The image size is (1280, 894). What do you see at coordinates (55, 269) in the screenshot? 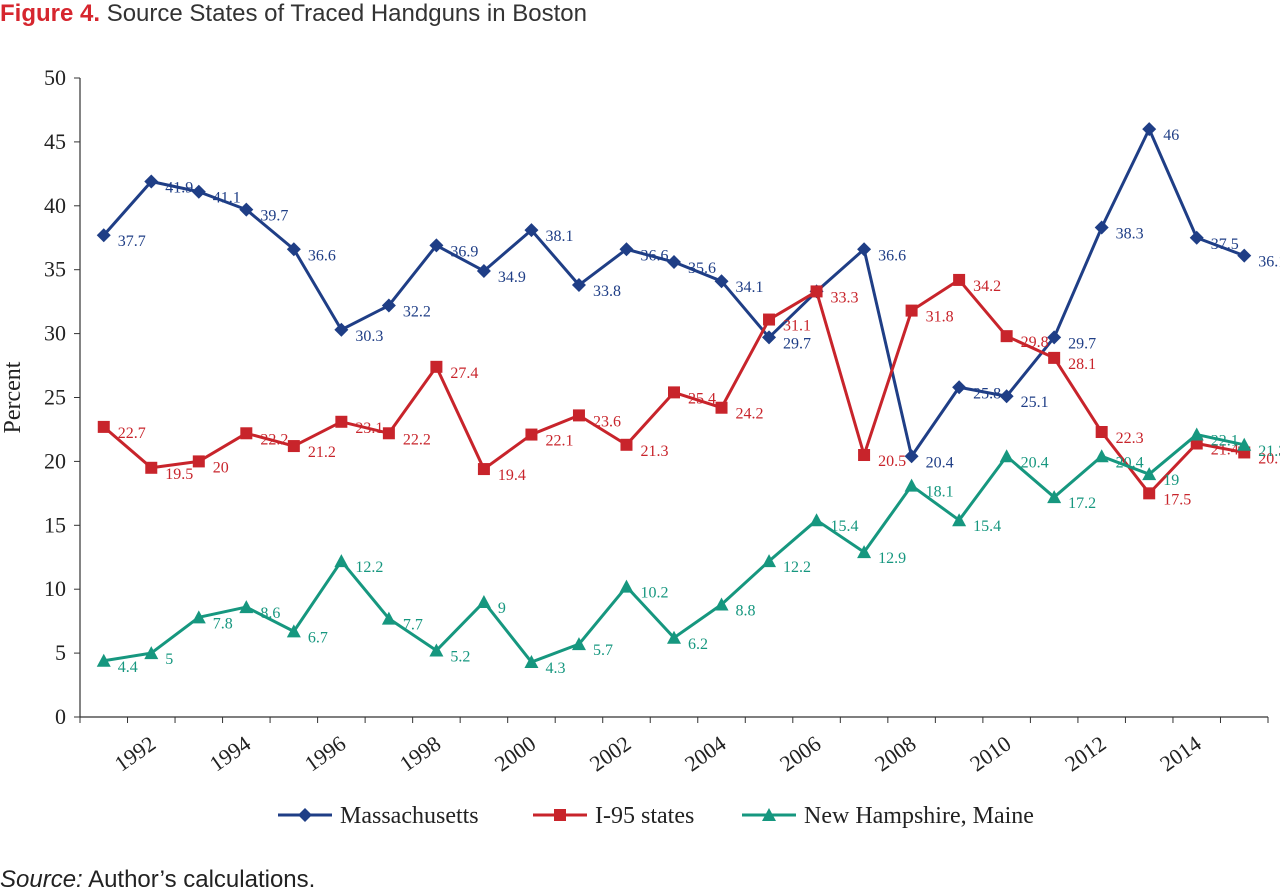
I see `y-tick-label: 35` at bounding box center [55, 269].